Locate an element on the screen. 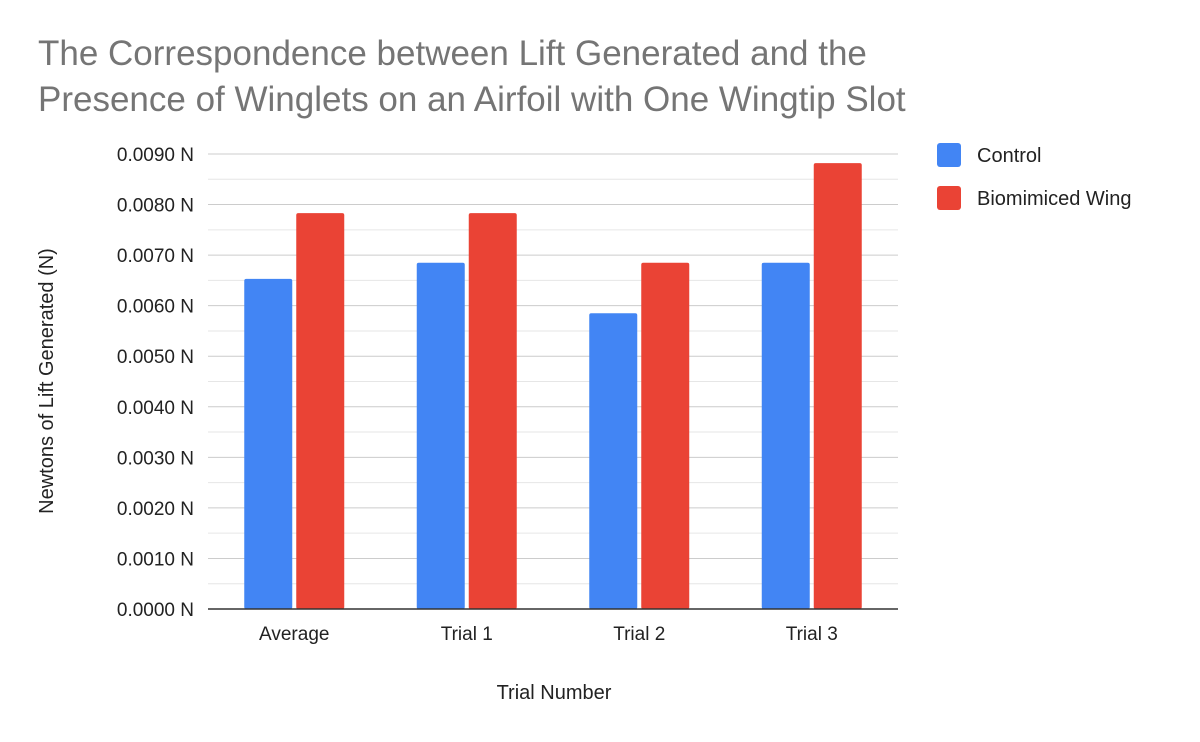 The image size is (1200, 742). legend: Control Biomimiced Wing is located at coordinates (1034, 176).